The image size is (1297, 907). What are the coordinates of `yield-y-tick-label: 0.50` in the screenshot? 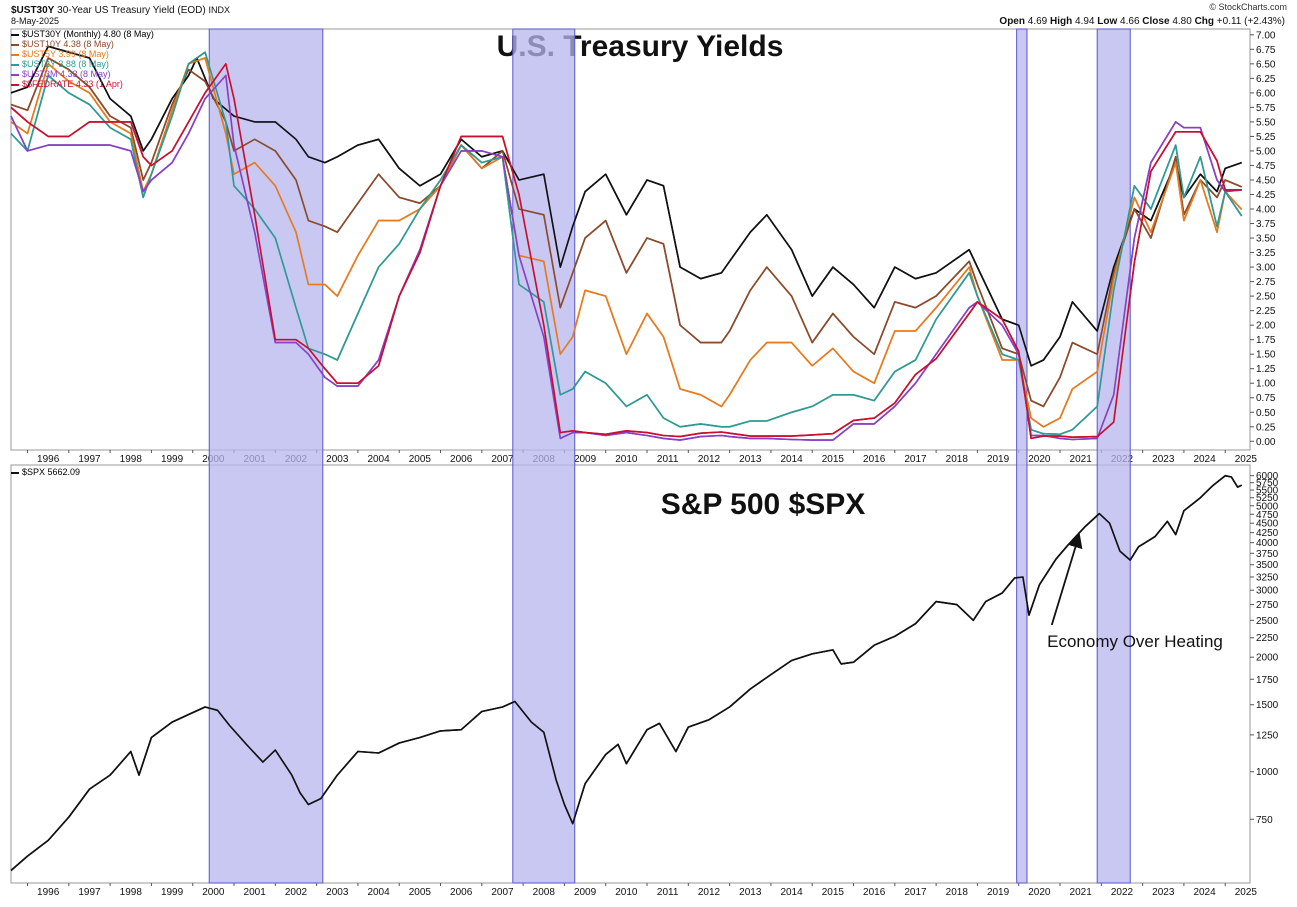 It's located at (1266, 413).